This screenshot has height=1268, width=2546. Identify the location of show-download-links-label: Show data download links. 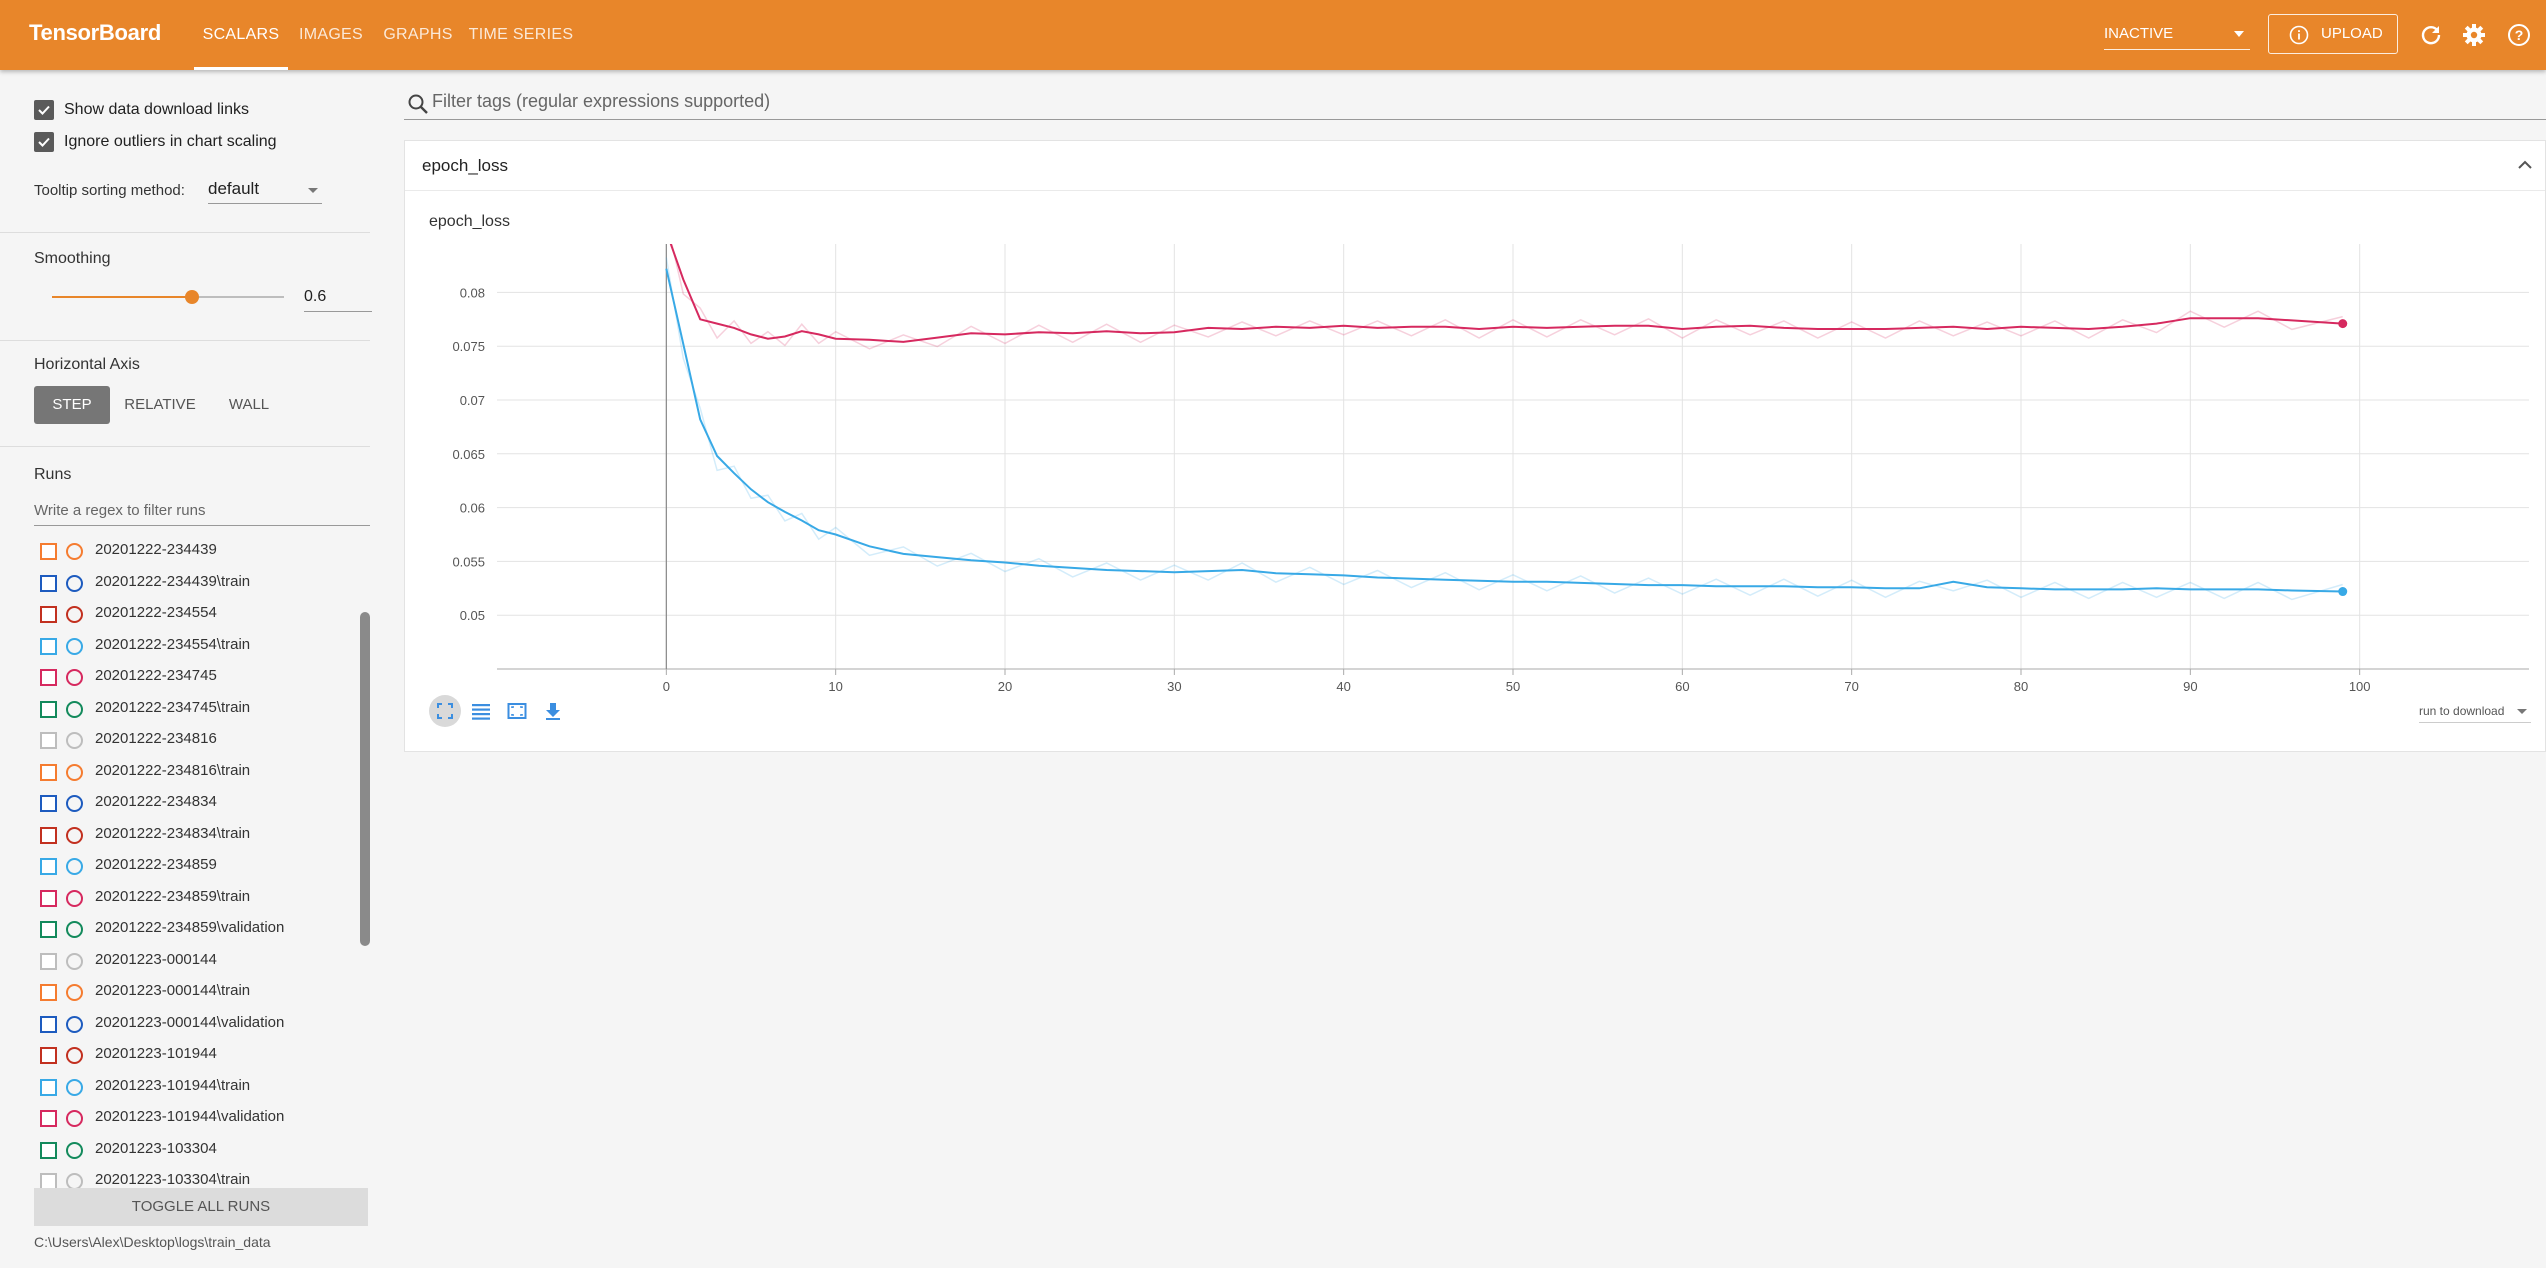
(157, 109).